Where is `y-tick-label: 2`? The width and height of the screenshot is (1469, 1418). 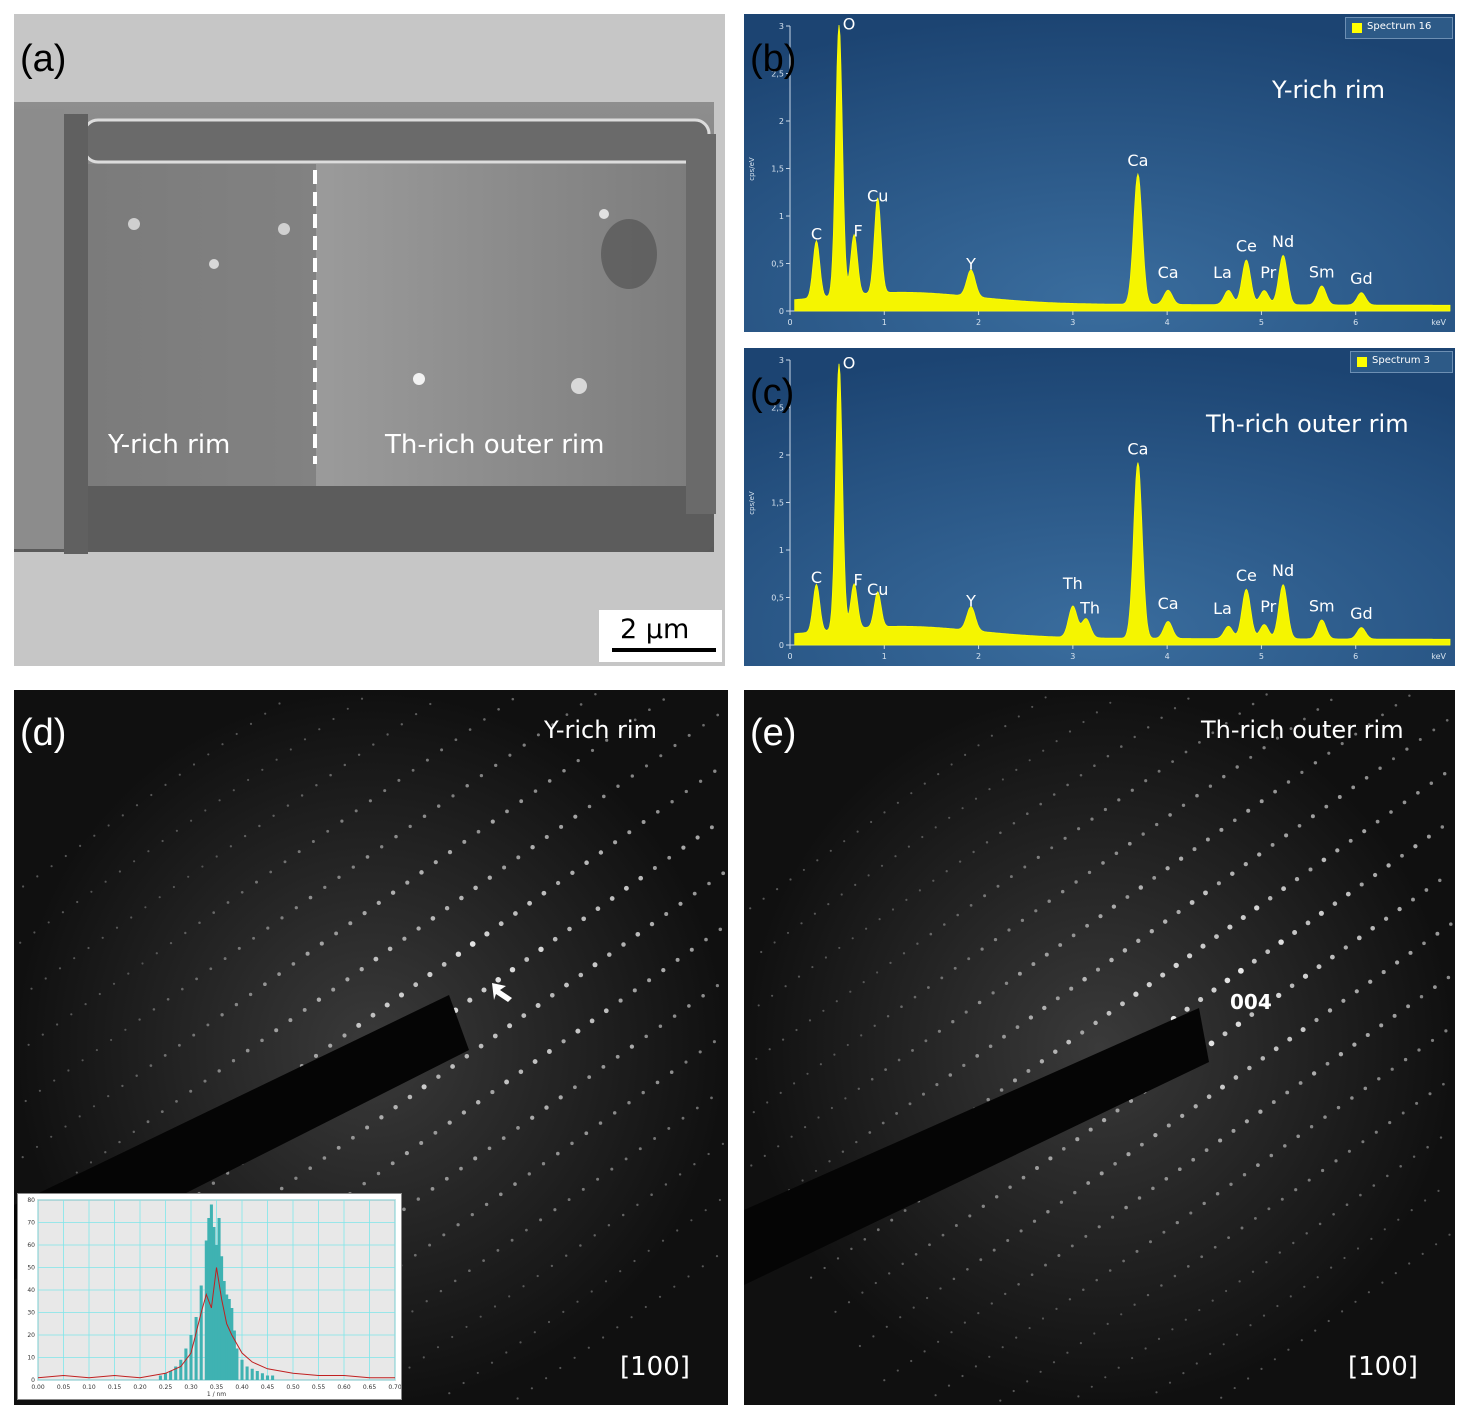 y-tick-label: 2 is located at coordinates (781, 121).